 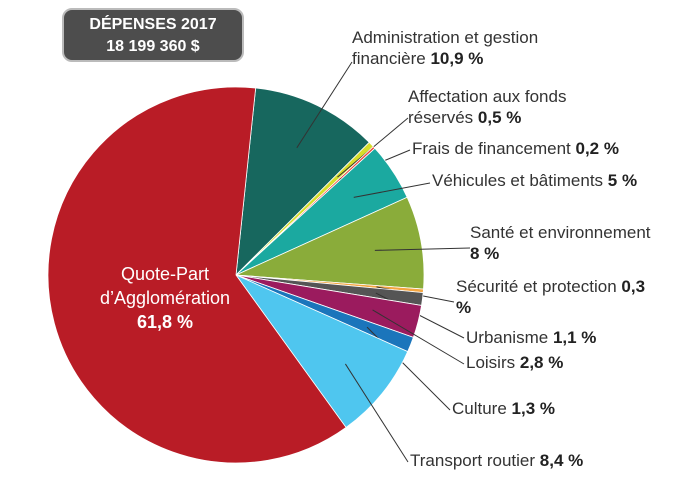 What do you see at coordinates (533, 408) in the screenshot?
I see `value-label: 1,3 %` at bounding box center [533, 408].